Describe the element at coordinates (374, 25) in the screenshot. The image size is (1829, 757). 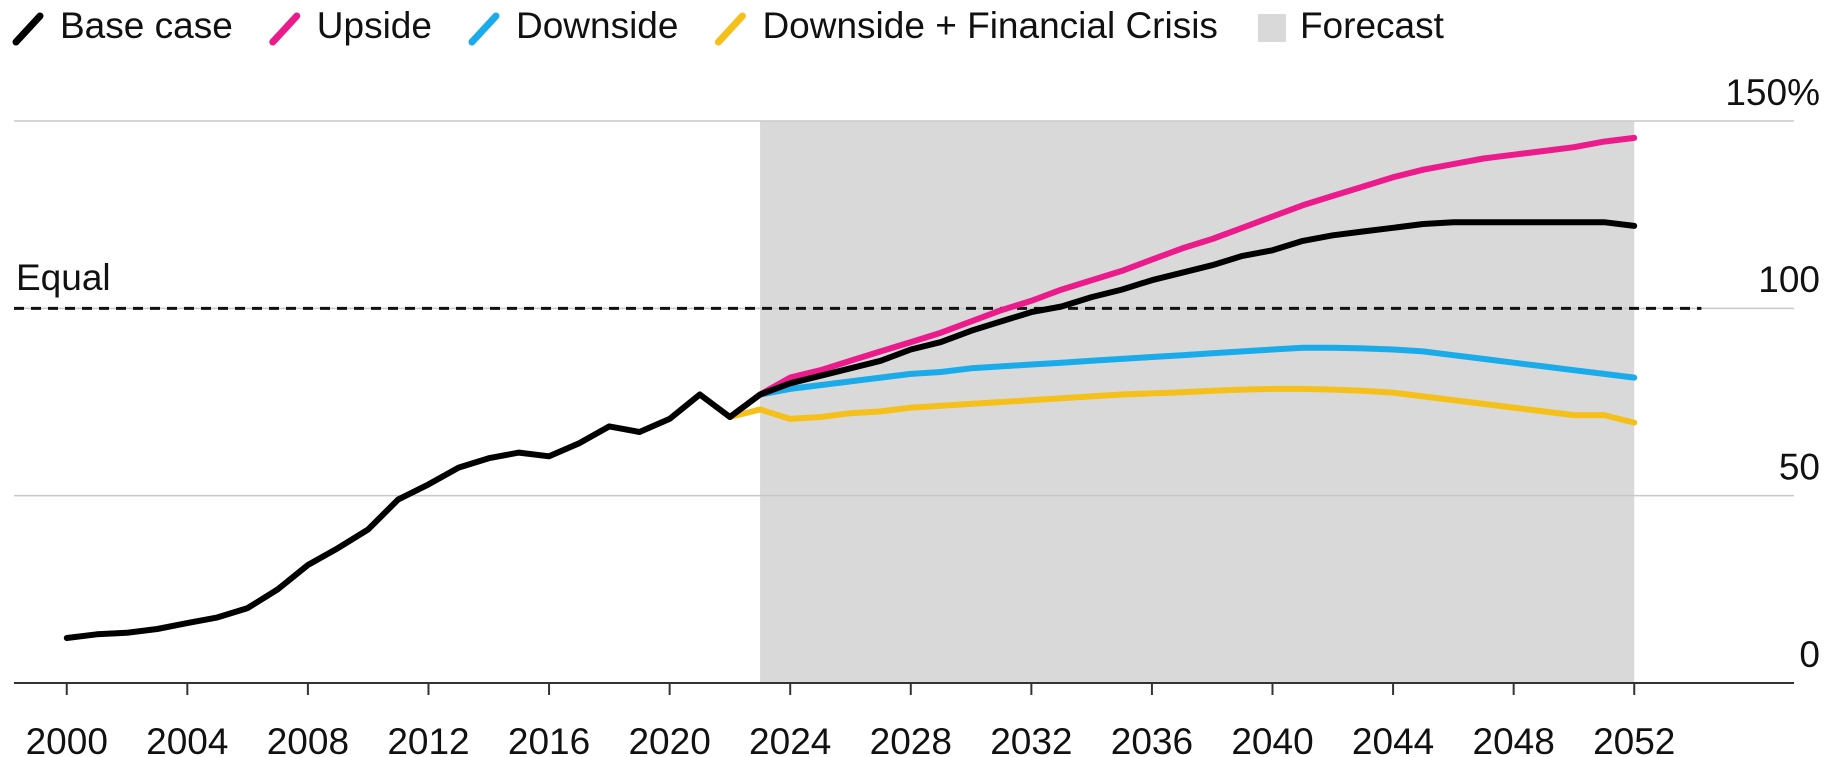
I see `legend-label: Upside` at that location.